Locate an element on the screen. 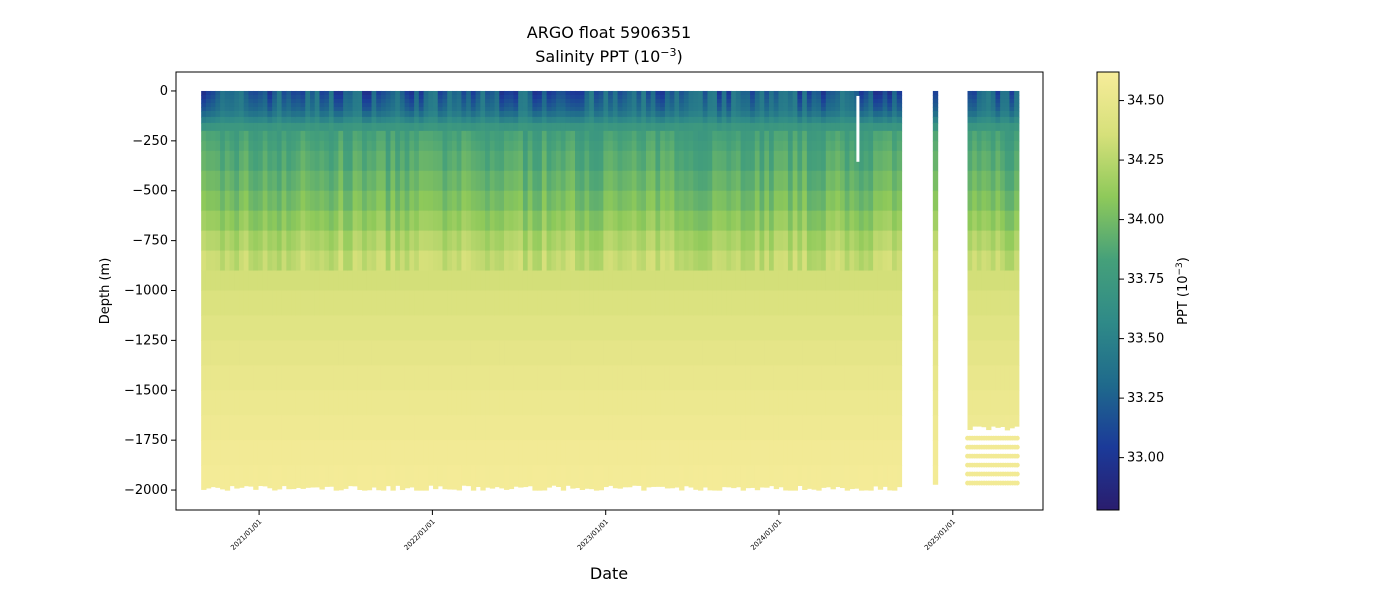 Image resolution: width=1400 pixels, height=600 pixels. colorbar-label: PPT (10−3) is located at coordinates (1183, 291).